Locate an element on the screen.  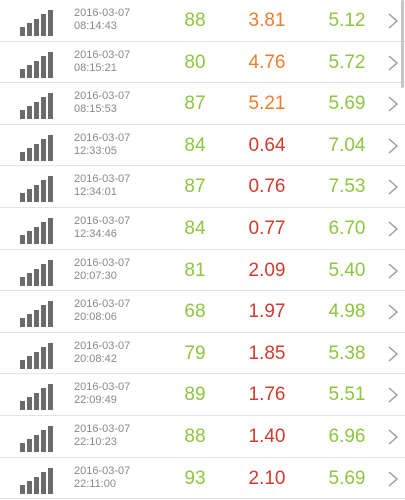
timestamp: 2016-03-07 12:33:05 is located at coordinates (102, 145).